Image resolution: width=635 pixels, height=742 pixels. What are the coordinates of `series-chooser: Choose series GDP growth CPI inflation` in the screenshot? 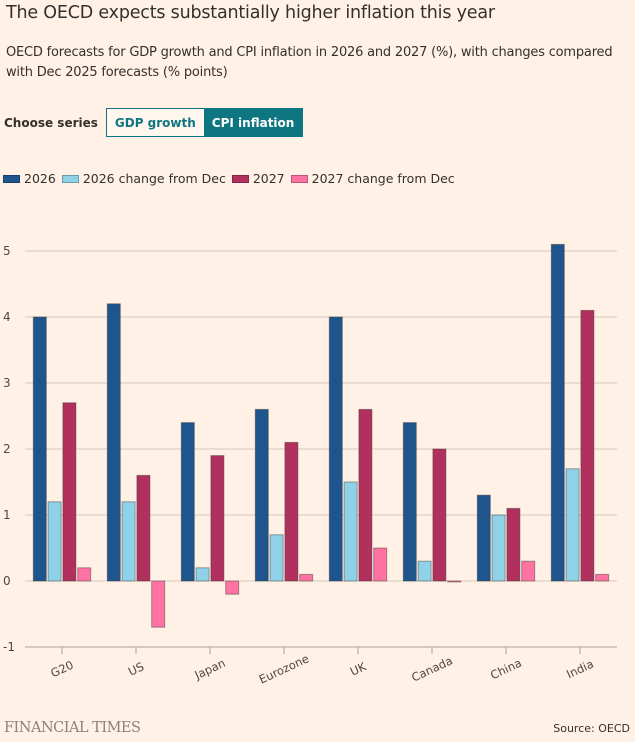 It's located at (154, 122).